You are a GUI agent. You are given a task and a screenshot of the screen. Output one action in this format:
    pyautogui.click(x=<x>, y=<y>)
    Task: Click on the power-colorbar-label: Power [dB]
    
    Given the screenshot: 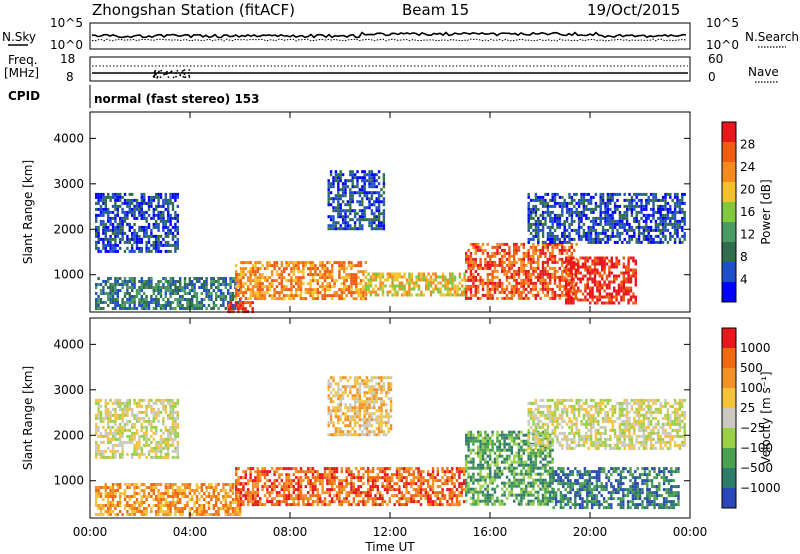 What is the action you would take?
    pyautogui.click(x=766, y=211)
    